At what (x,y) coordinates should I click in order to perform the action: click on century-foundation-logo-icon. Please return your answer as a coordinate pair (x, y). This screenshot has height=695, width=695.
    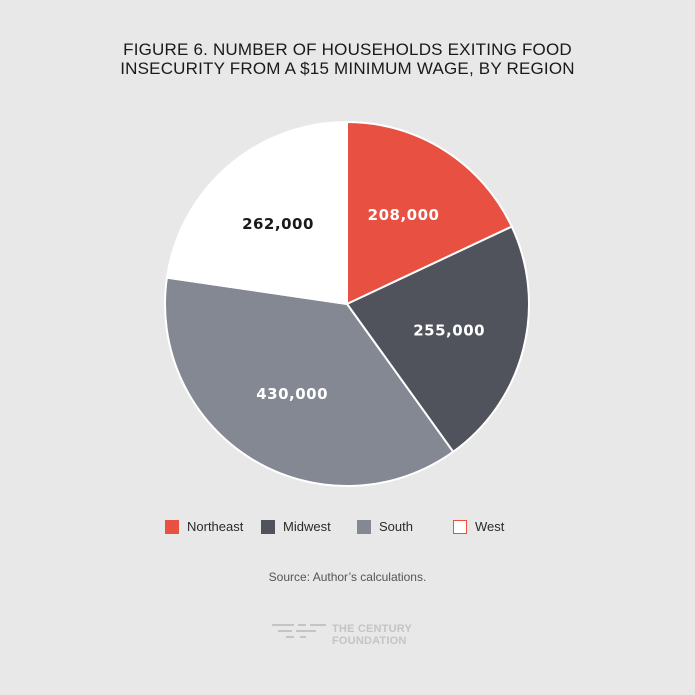
    Looking at the image, I should click on (299, 631).